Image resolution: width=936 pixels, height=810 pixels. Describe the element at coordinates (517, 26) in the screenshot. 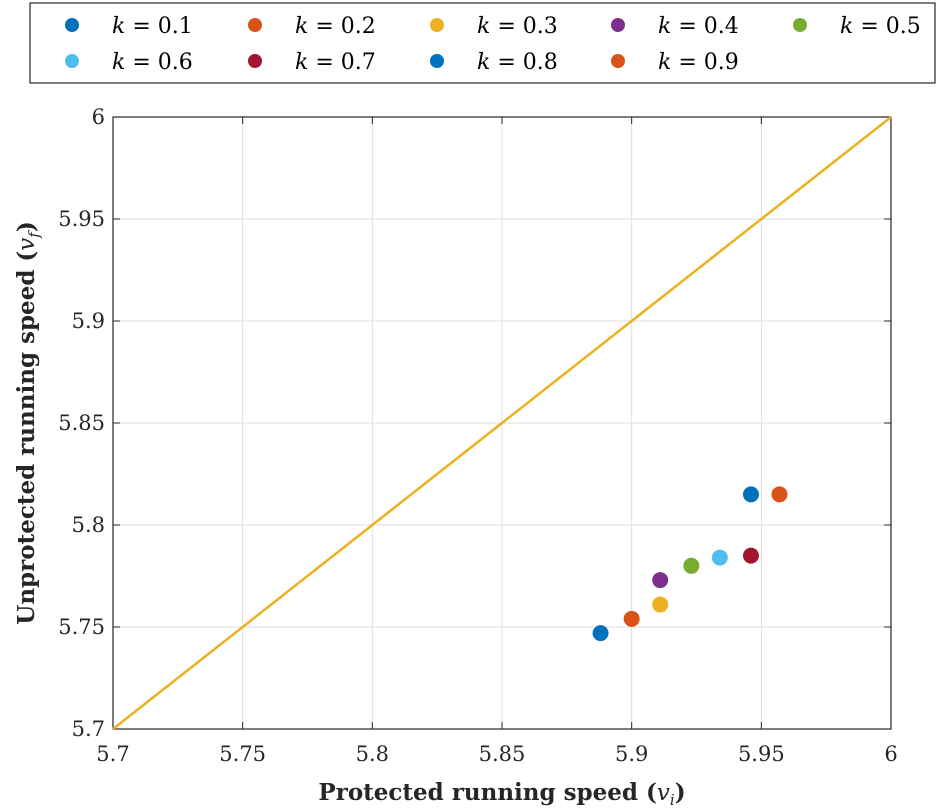

I see `legend-label-k-0-3: k = 0.3` at that location.